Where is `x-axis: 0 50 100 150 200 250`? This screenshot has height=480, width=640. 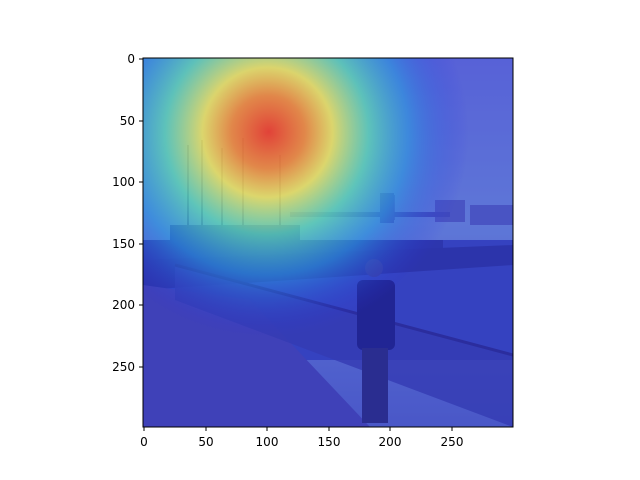
x-axis: 0 50 100 150 200 250 is located at coordinates (301, 438).